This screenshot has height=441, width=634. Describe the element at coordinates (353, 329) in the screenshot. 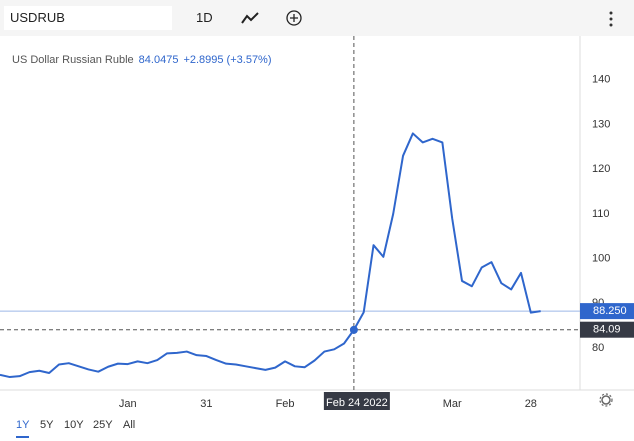

I see `crosshair-point` at that location.